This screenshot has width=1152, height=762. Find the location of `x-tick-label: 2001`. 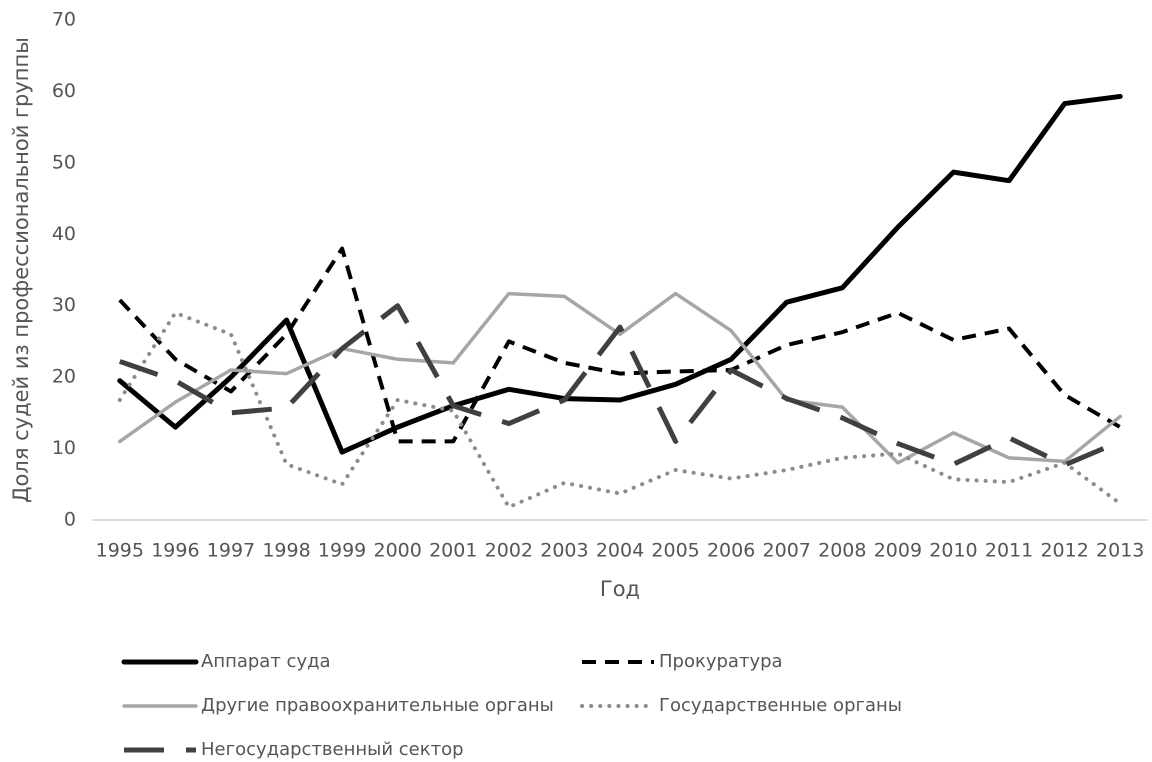

x-tick-label: 2001 is located at coordinates (453, 551).